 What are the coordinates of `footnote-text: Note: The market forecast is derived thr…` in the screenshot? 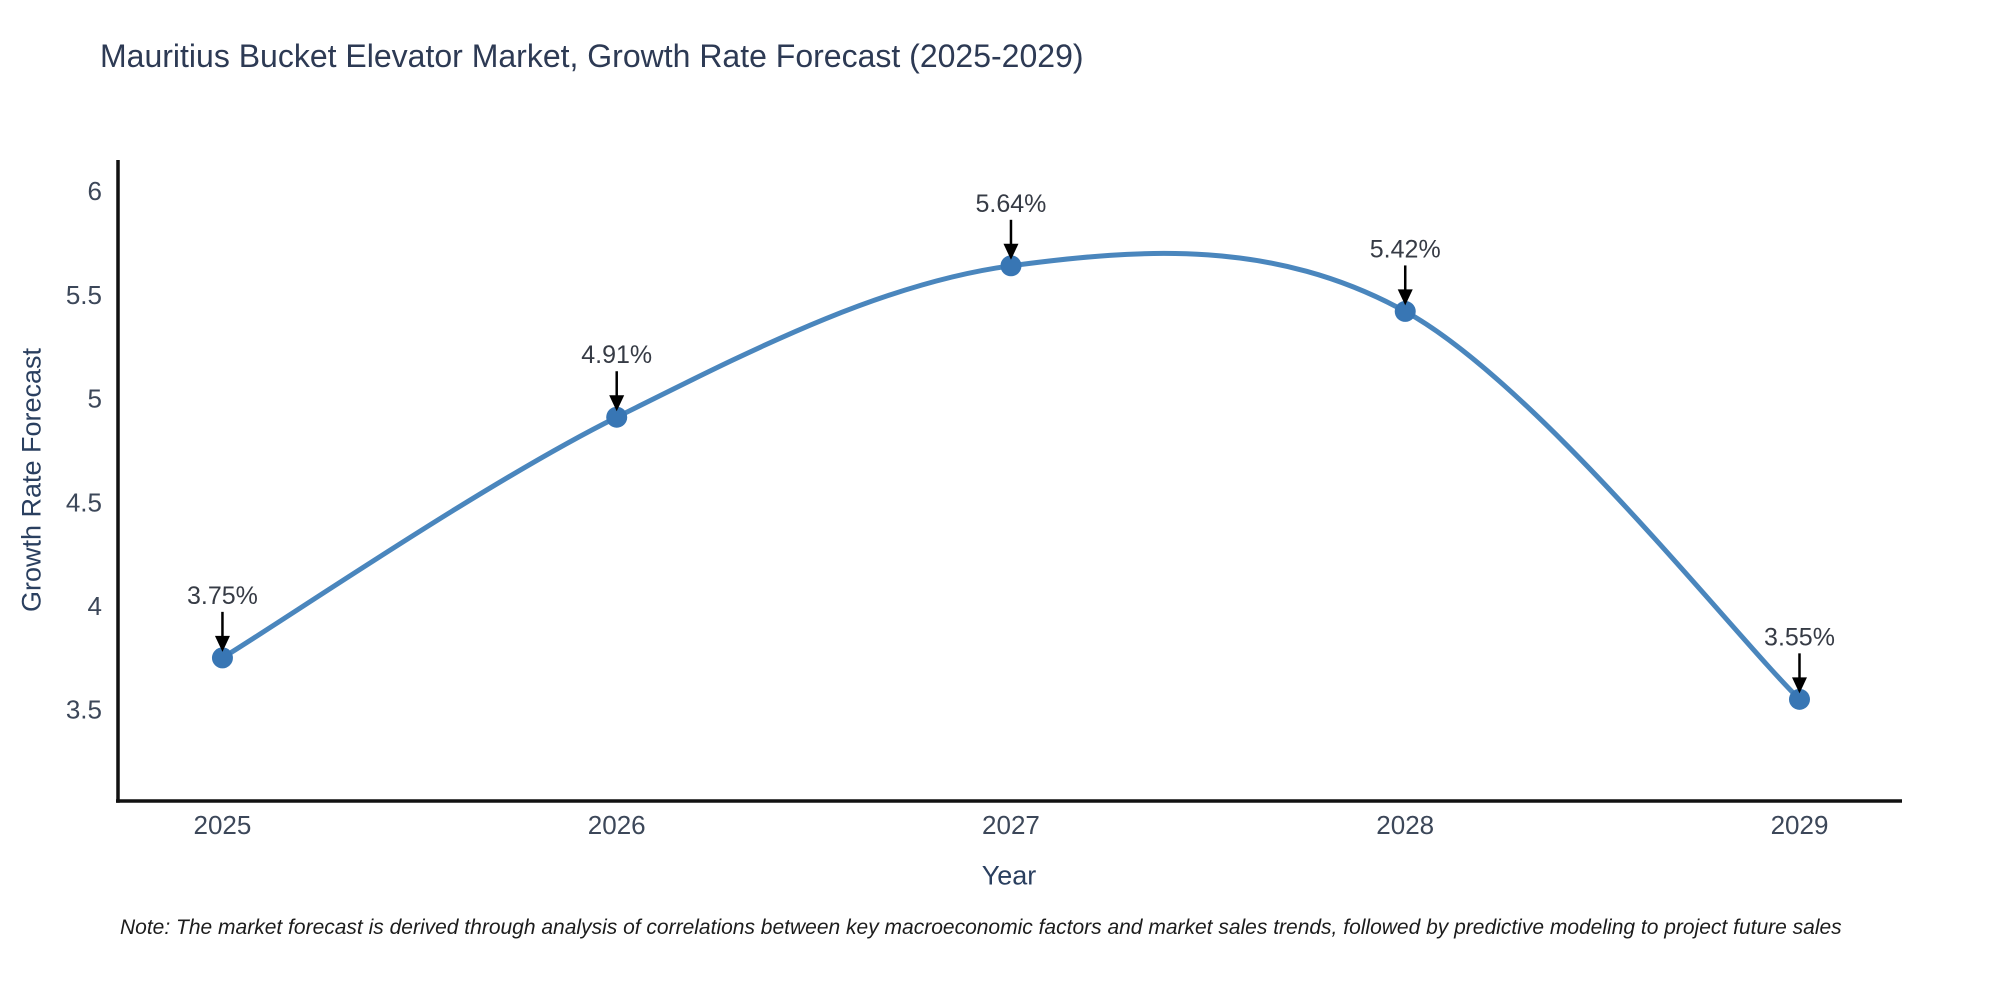 It's located at (981, 927).